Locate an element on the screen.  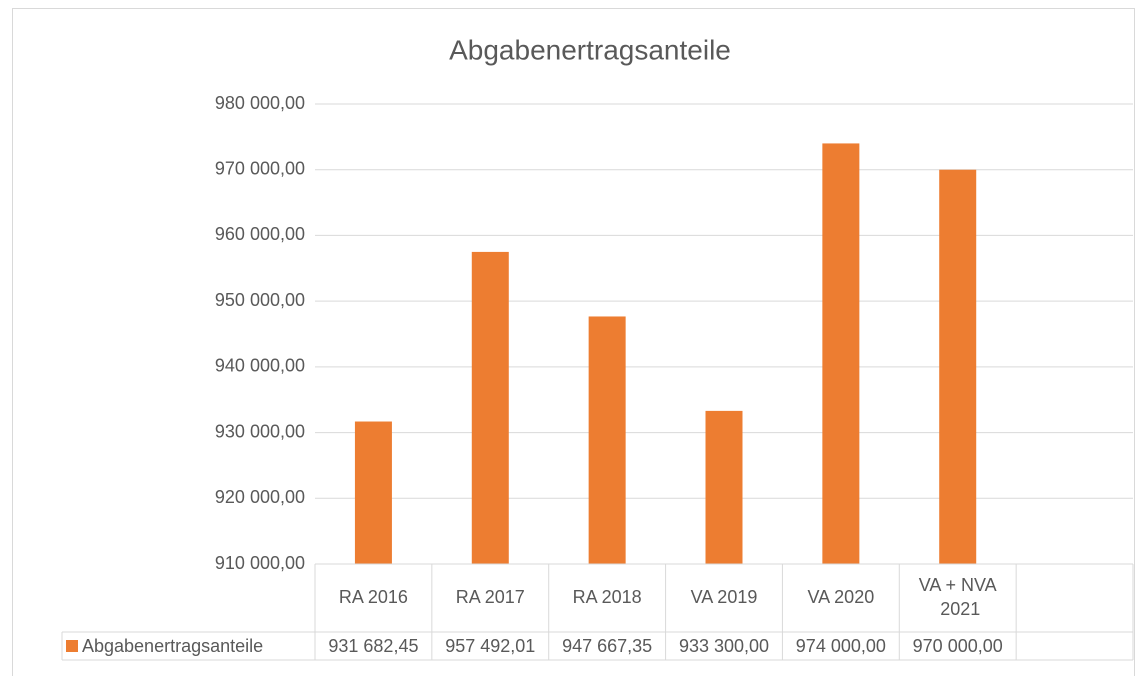
table-value: 931 682,45 is located at coordinates (373, 646).